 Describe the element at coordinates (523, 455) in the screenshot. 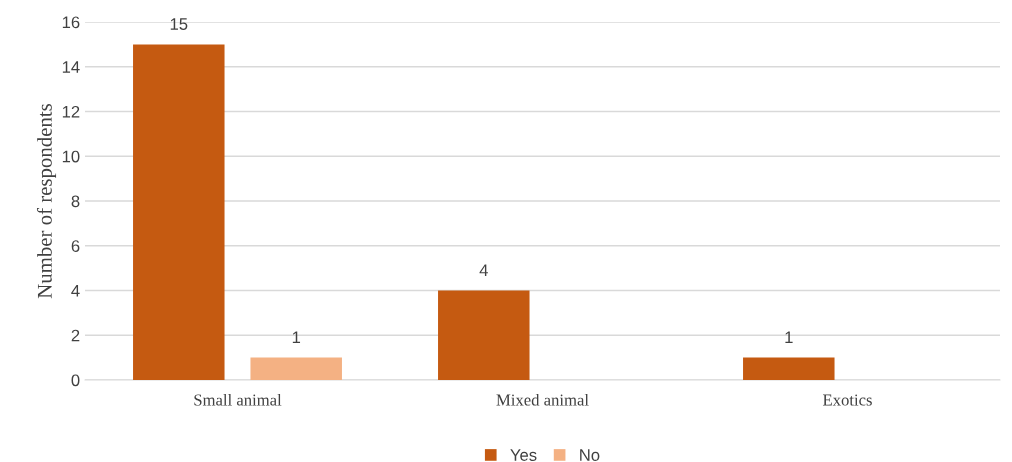

I see `legend-label: Yes` at that location.